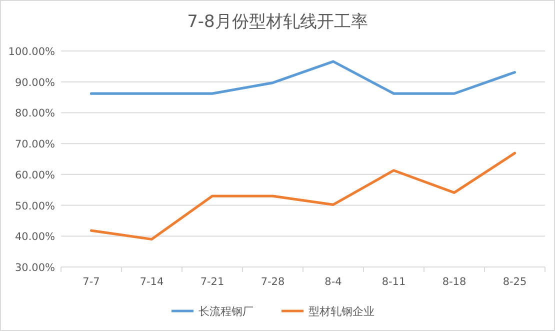  I want to click on x-tick-label: 7-14, so click(152, 282).